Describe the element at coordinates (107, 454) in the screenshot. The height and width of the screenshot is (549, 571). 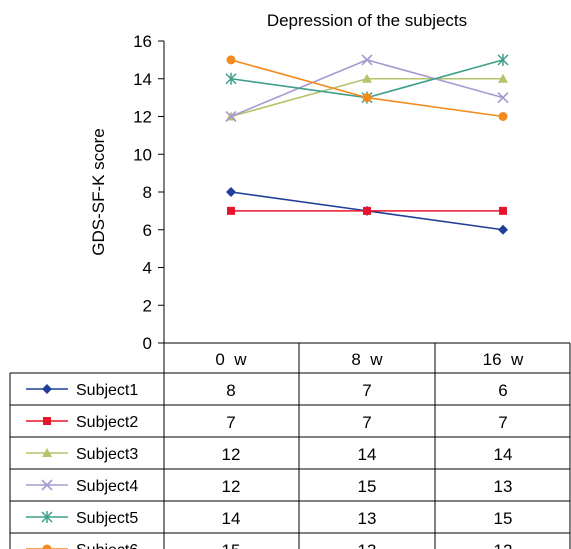
I see `legend-label: Subject3` at that location.